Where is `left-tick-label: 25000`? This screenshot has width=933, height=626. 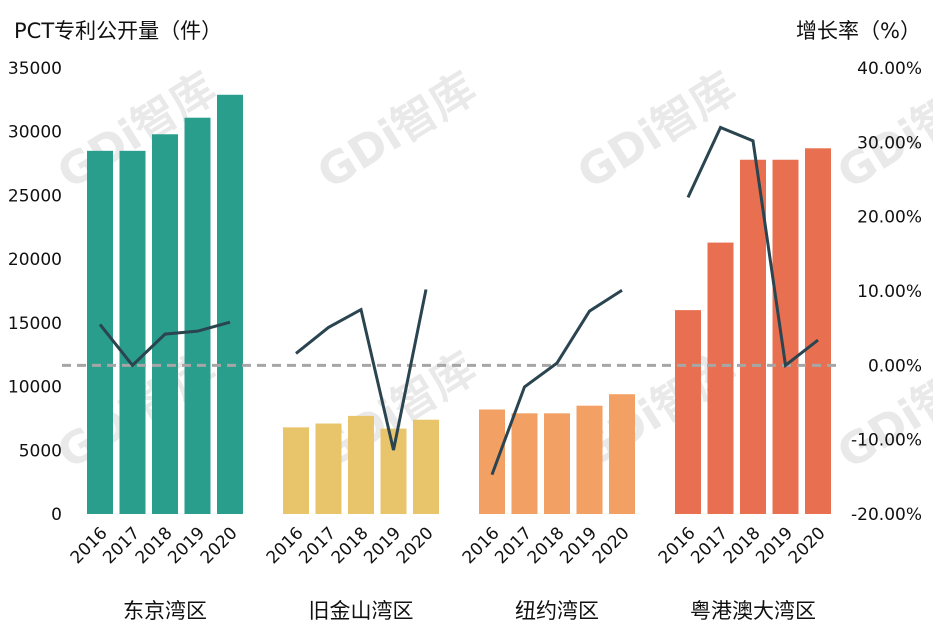
left-tick-label: 25000 is located at coordinates (35, 196).